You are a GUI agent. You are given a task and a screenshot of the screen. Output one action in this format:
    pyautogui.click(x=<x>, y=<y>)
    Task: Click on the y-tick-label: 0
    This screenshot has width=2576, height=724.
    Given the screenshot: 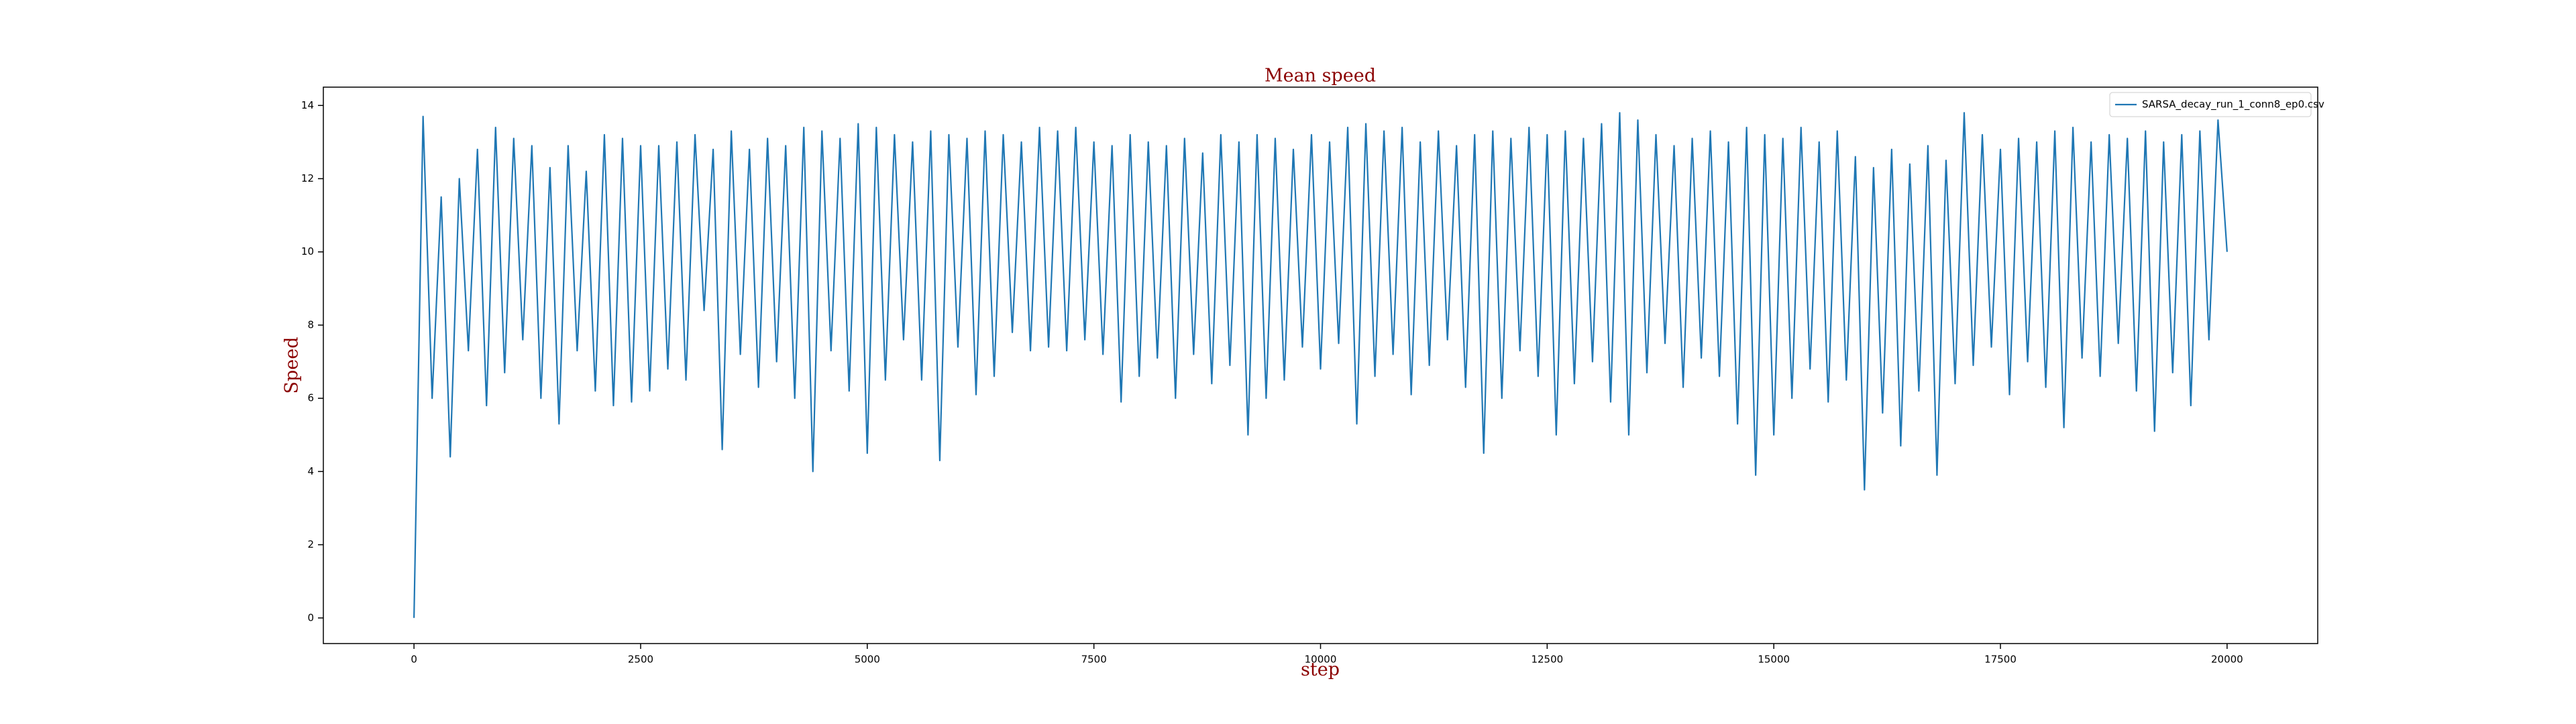 What is the action you would take?
    pyautogui.click(x=310, y=617)
    